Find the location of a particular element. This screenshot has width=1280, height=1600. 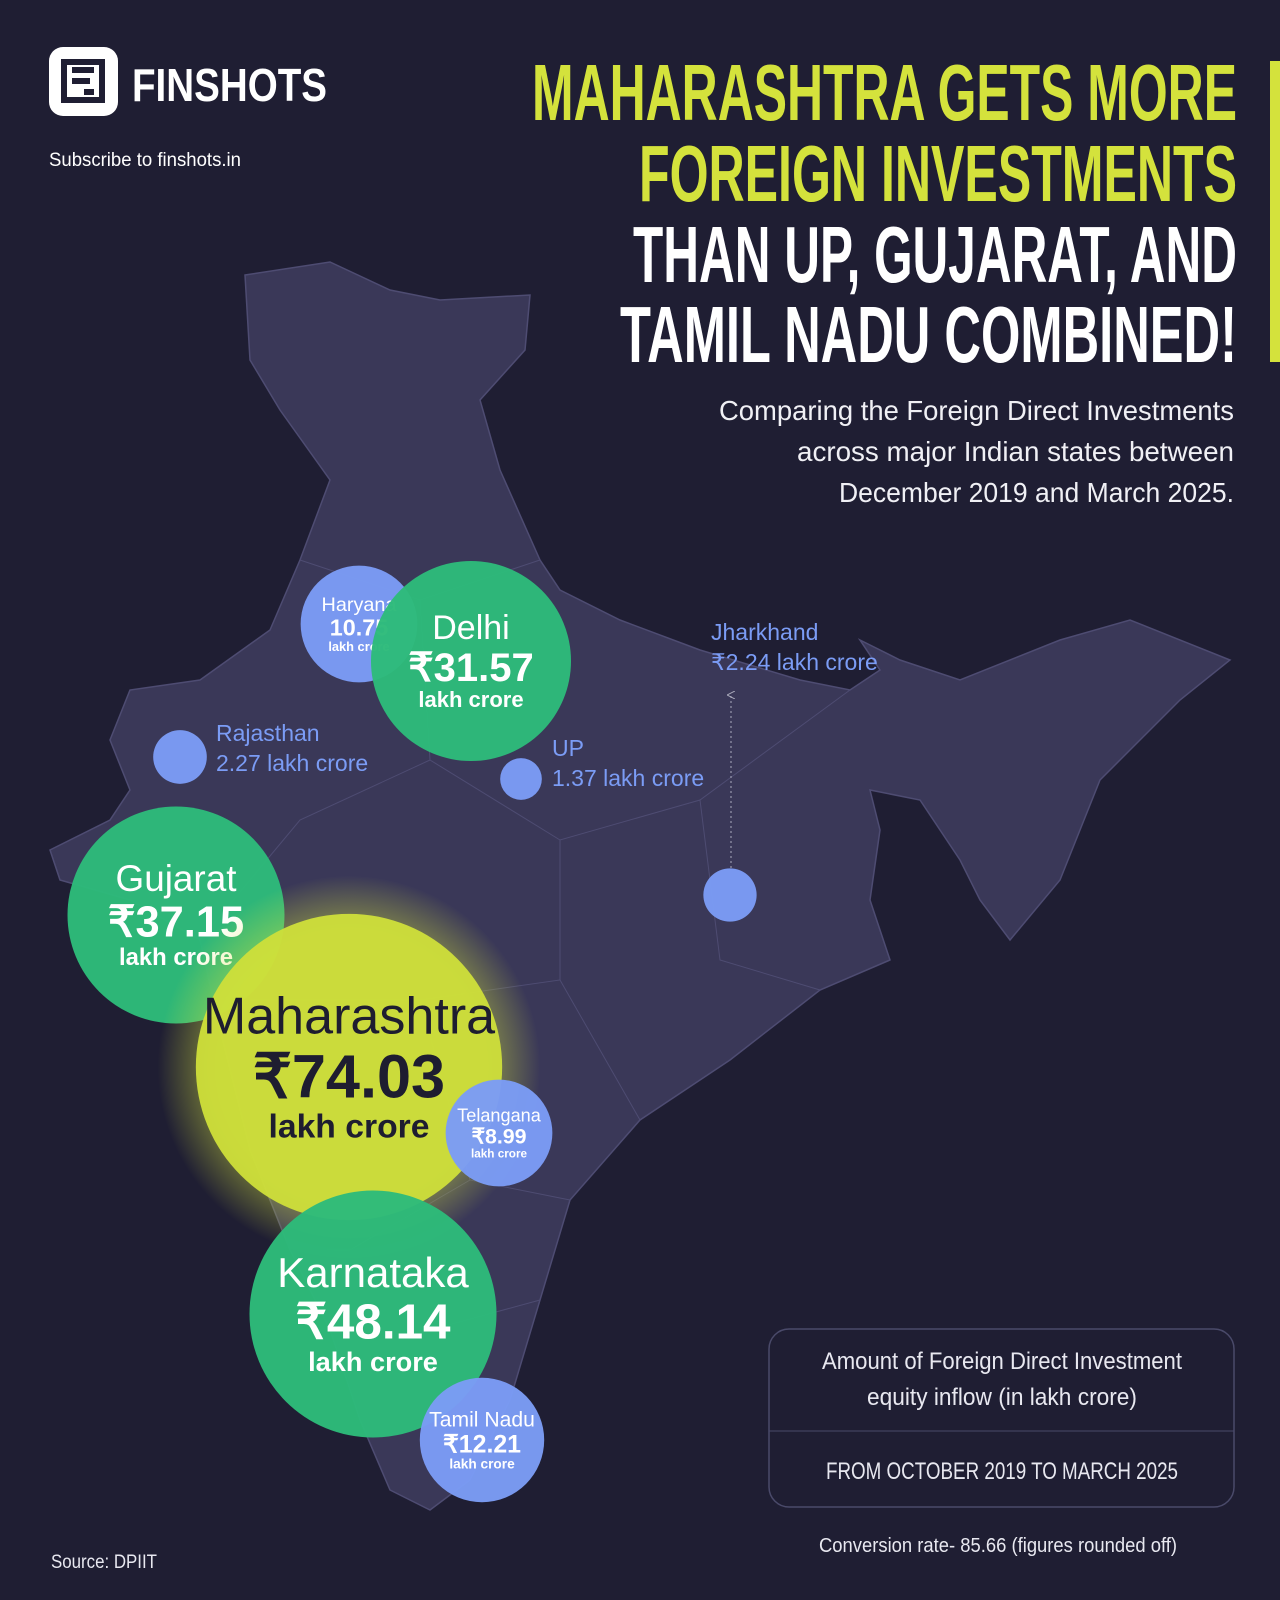

subtitle-line: across major Indian states between is located at coordinates (1015, 451).